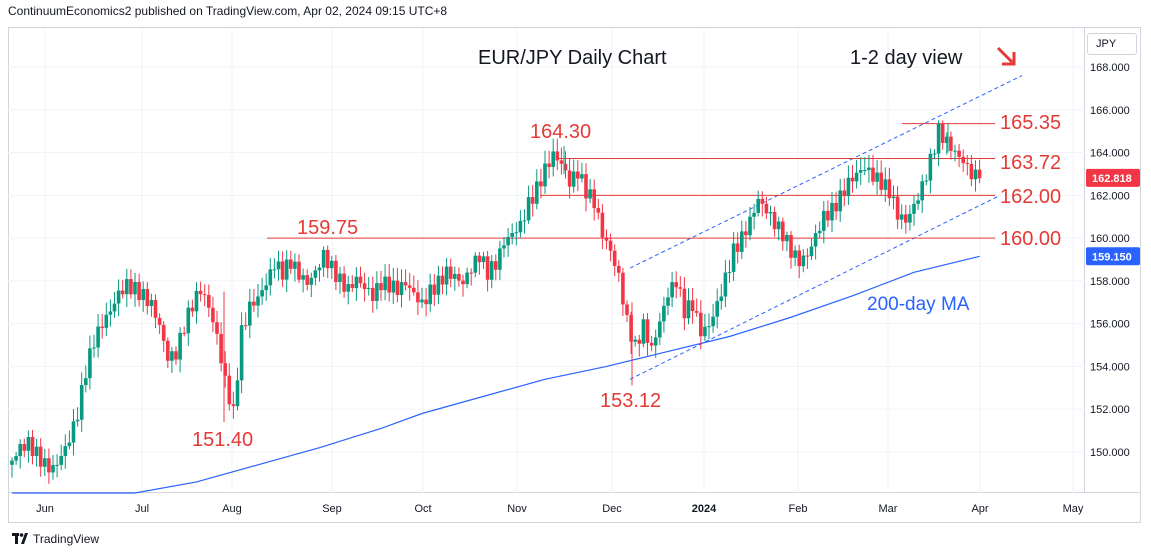  I want to click on y-tick-label: 164.000, so click(1110, 154).